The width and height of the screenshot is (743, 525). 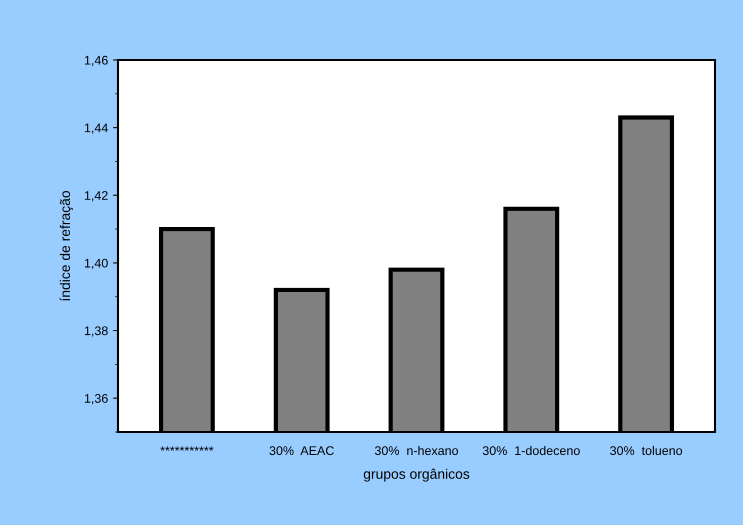 What do you see at coordinates (96, 264) in the screenshot?
I see `y-tick-label: 1,40` at bounding box center [96, 264].